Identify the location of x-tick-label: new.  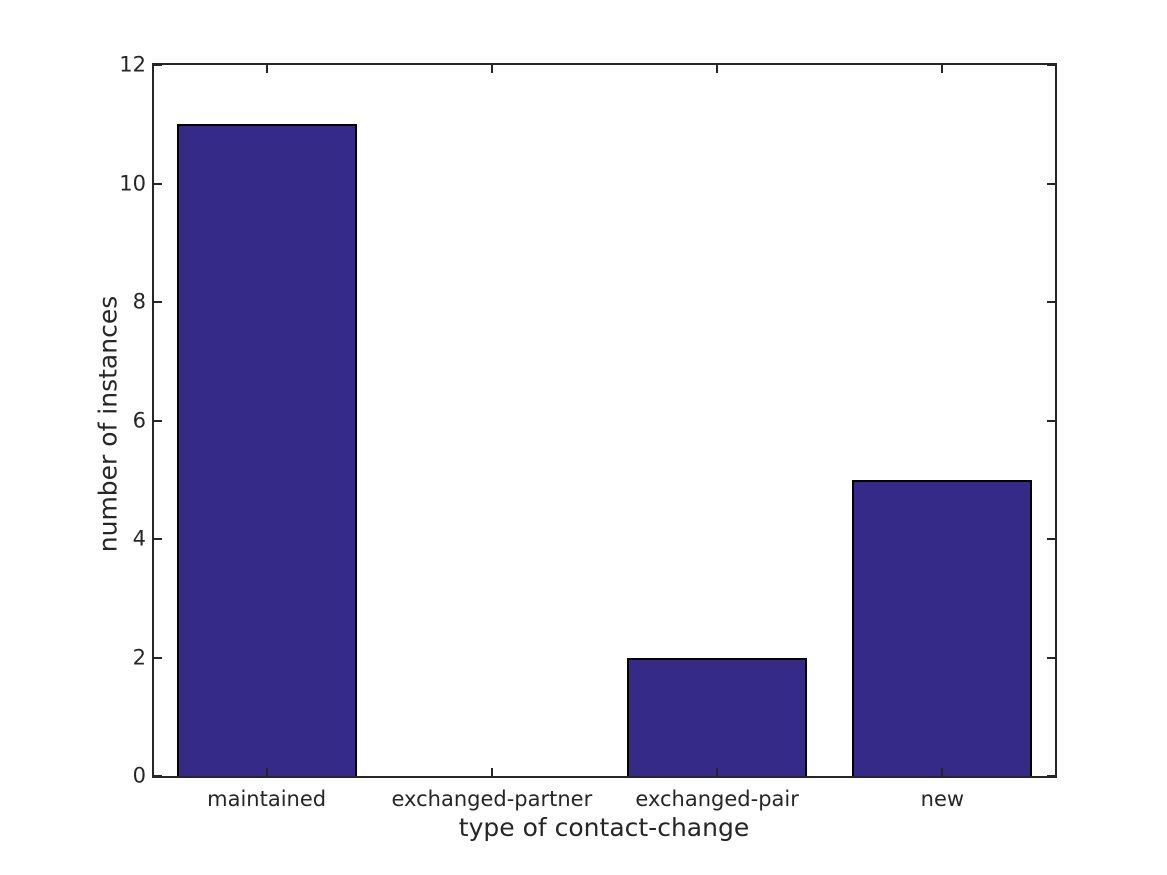
(942, 799).